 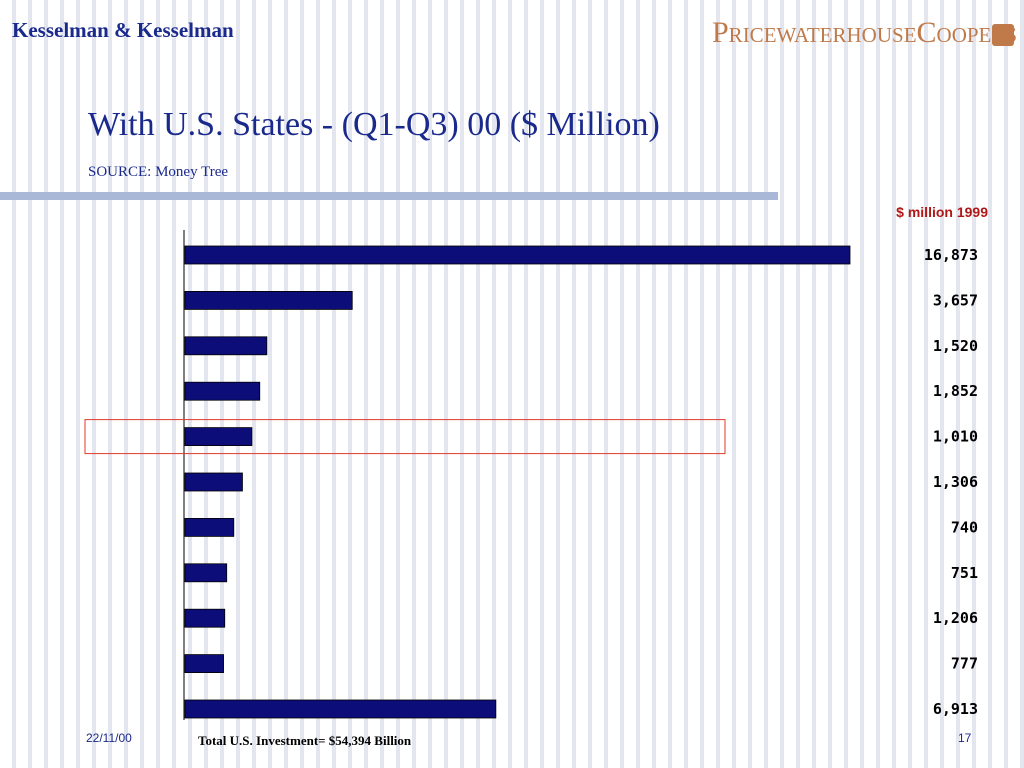 What do you see at coordinates (955, 482) in the screenshot?
I see `value-label-5: 1,306` at bounding box center [955, 482].